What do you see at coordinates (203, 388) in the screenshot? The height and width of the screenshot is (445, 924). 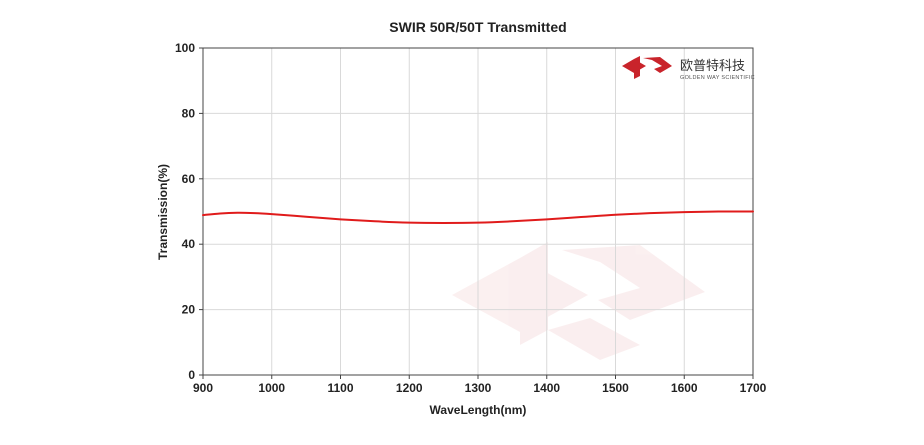 I see `x-tick-label: 900` at bounding box center [203, 388].